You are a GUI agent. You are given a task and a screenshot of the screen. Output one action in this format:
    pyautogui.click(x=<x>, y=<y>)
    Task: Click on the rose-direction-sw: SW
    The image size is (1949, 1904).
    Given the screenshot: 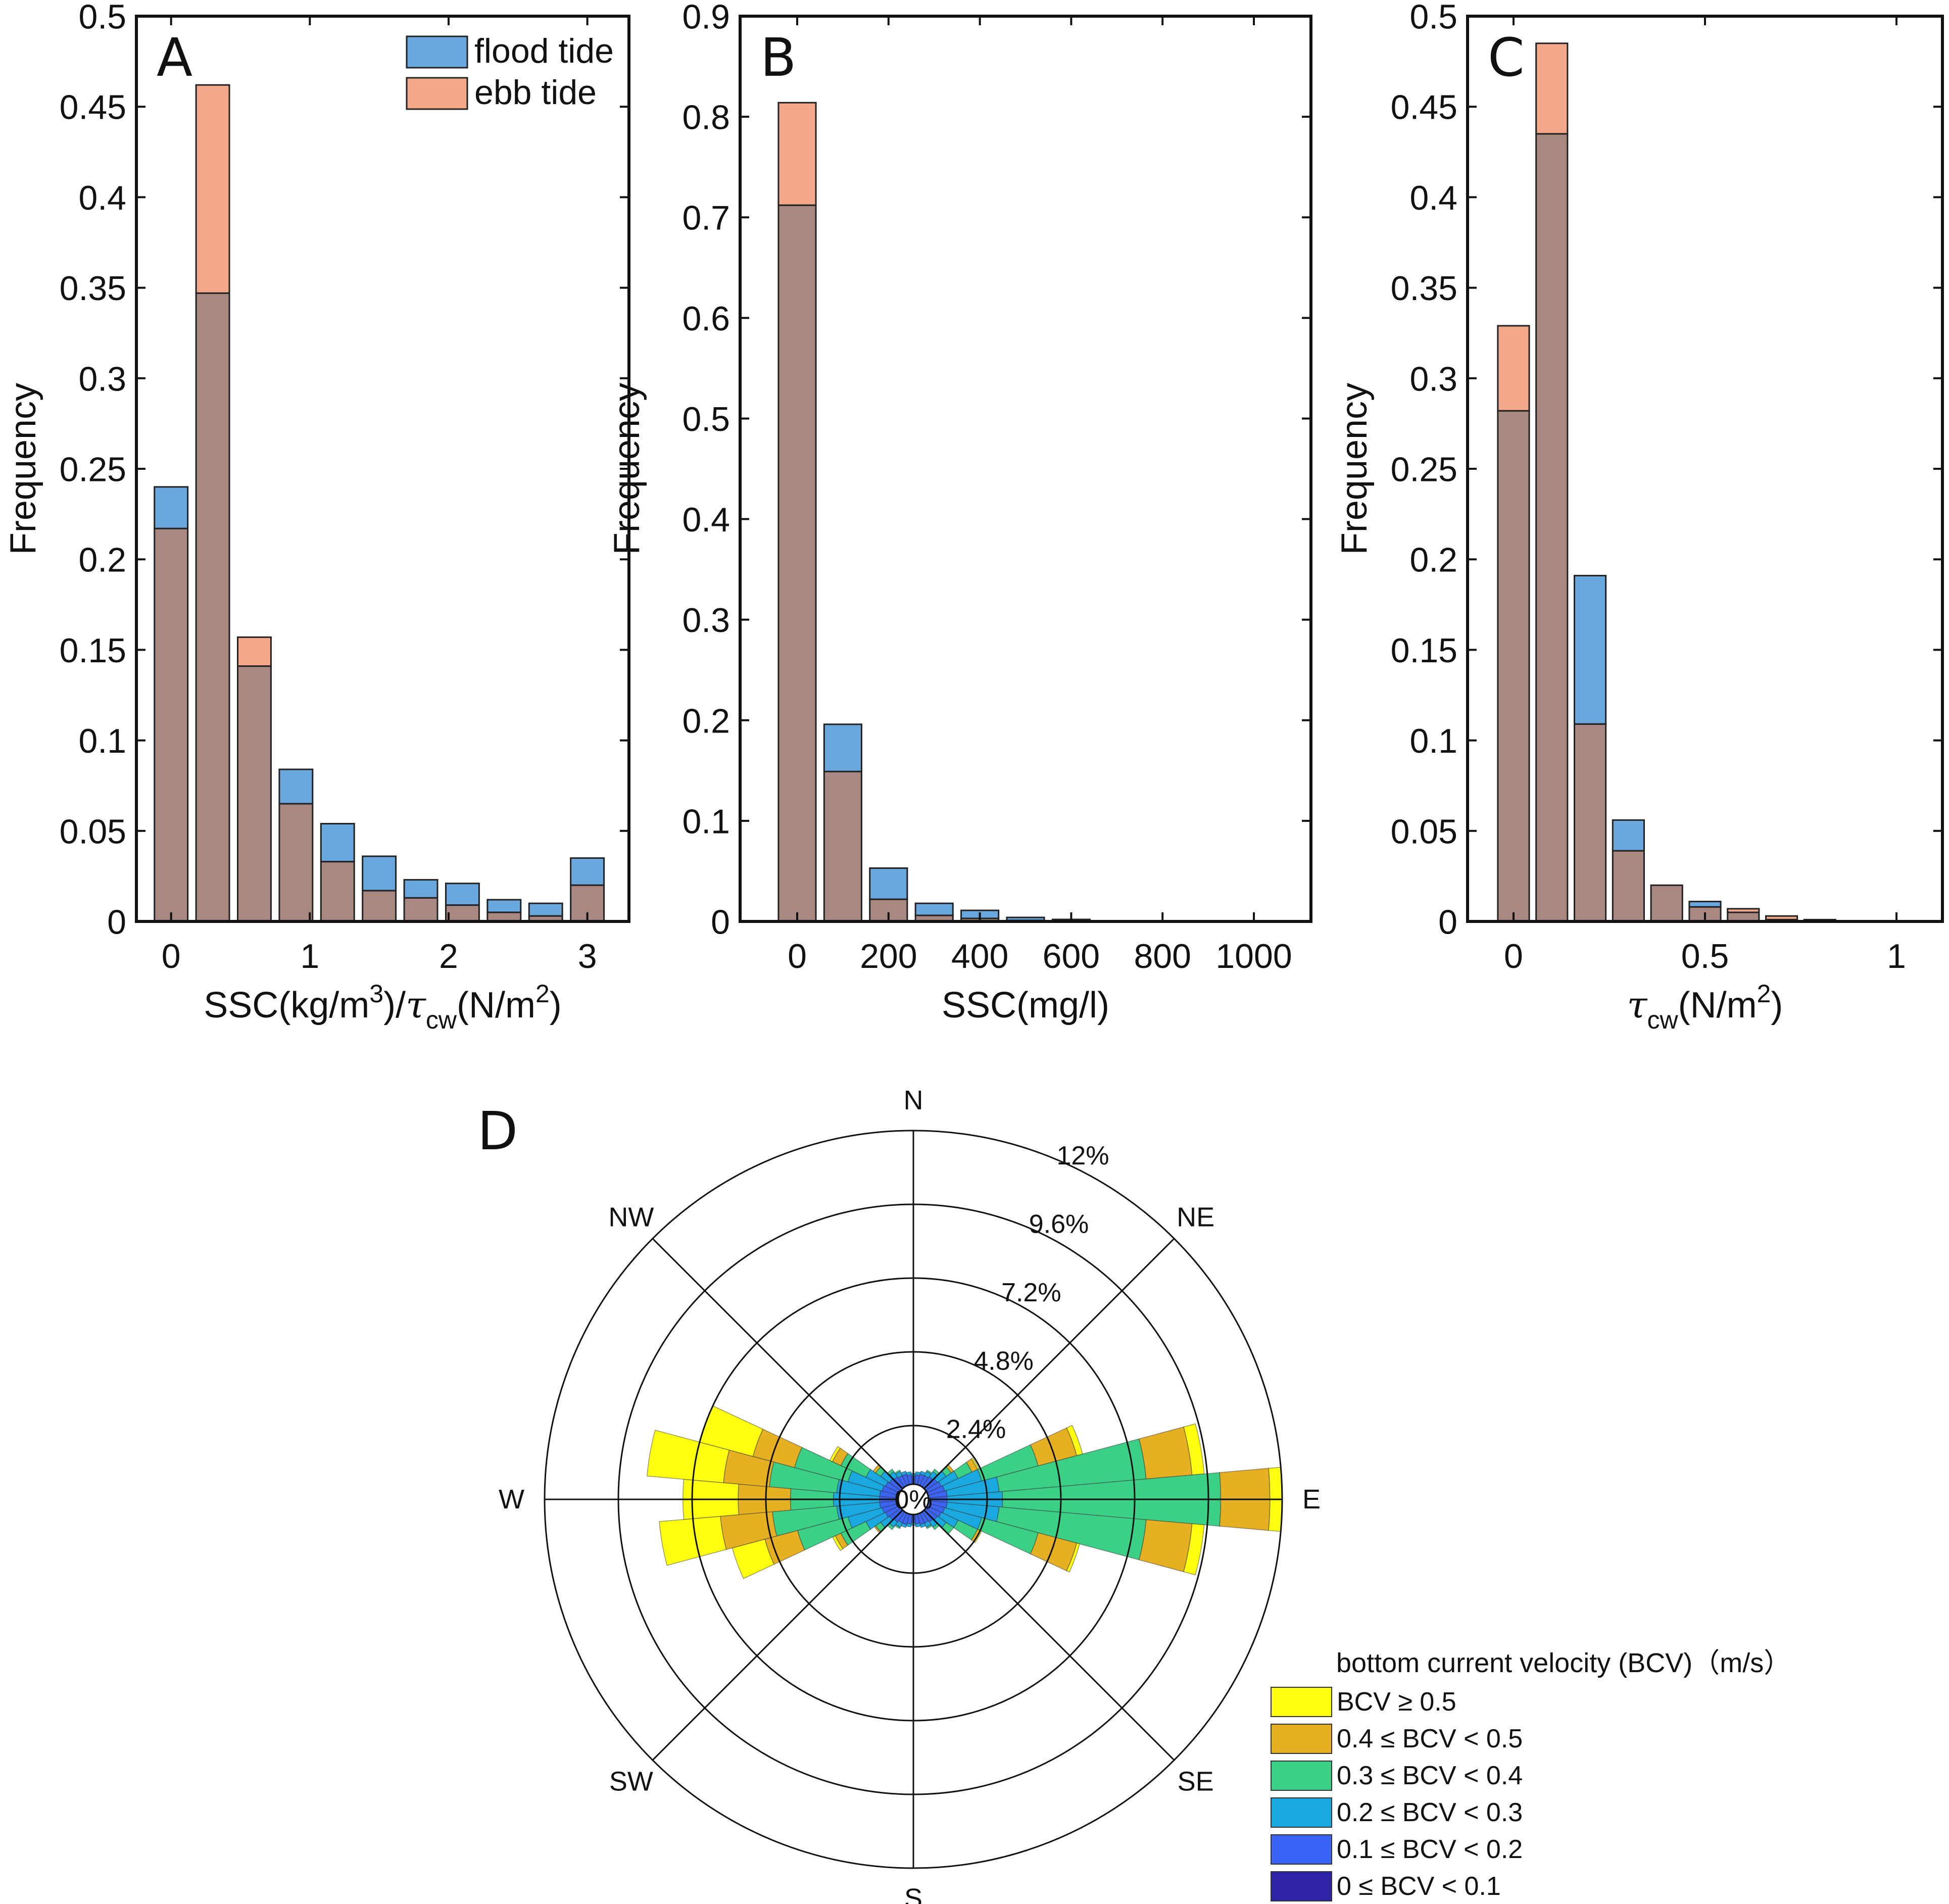 What is the action you would take?
    pyautogui.click(x=631, y=1782)
    